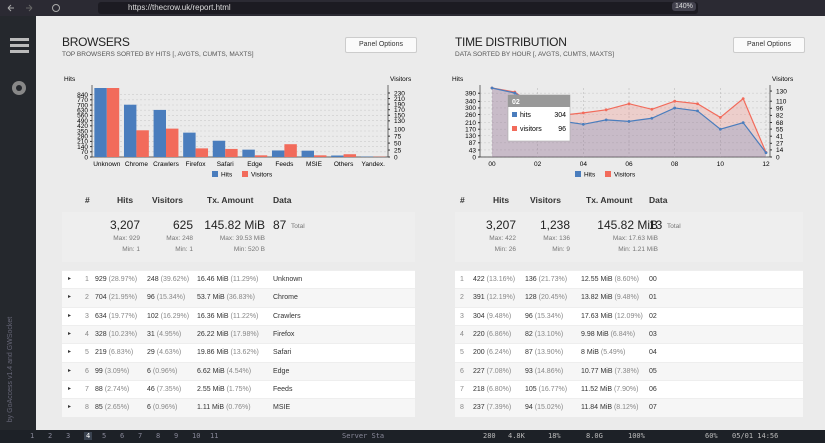  What do you see at coordinates (398, 8) in the screenshot?
I see `url-box` at bounding box center [398, 8].